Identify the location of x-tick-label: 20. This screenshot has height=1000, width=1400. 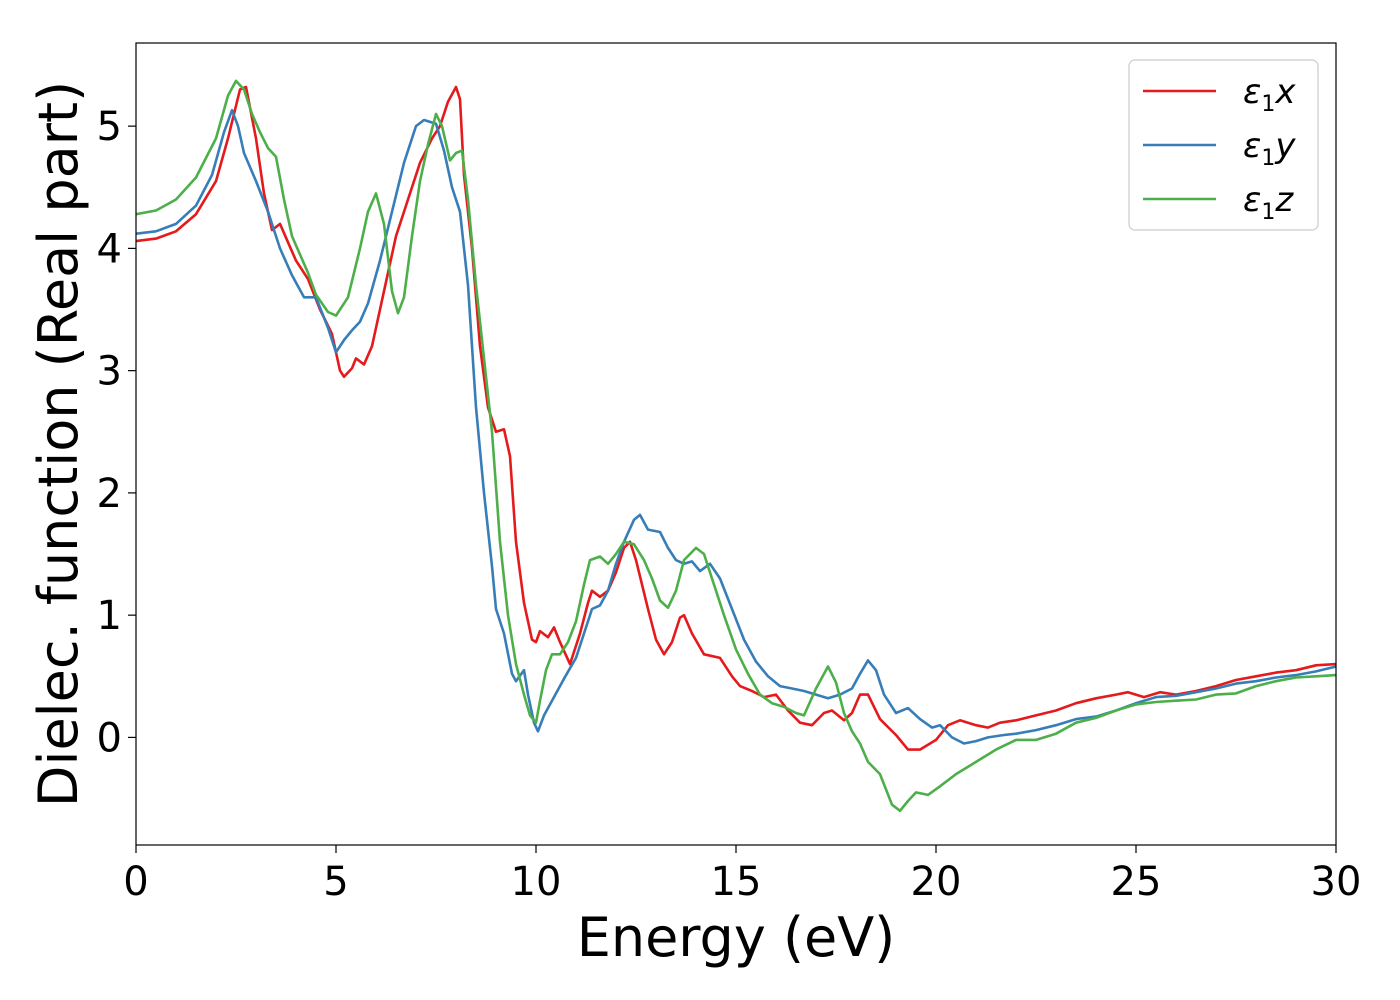
(936, 882).